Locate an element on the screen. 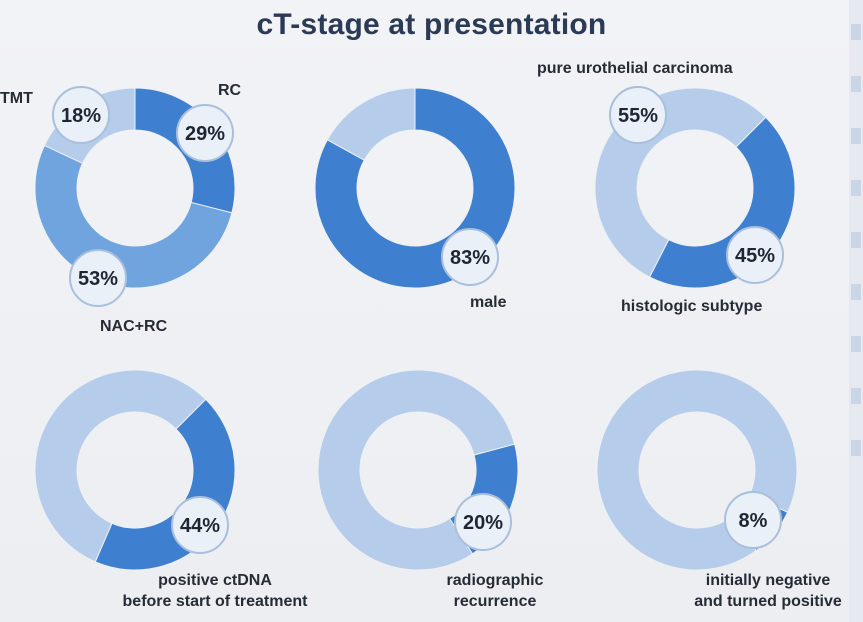 The height and width of the screenshot is (622, 863). label-radiographic-line1: radiographic is located at coordinates (495, 580).